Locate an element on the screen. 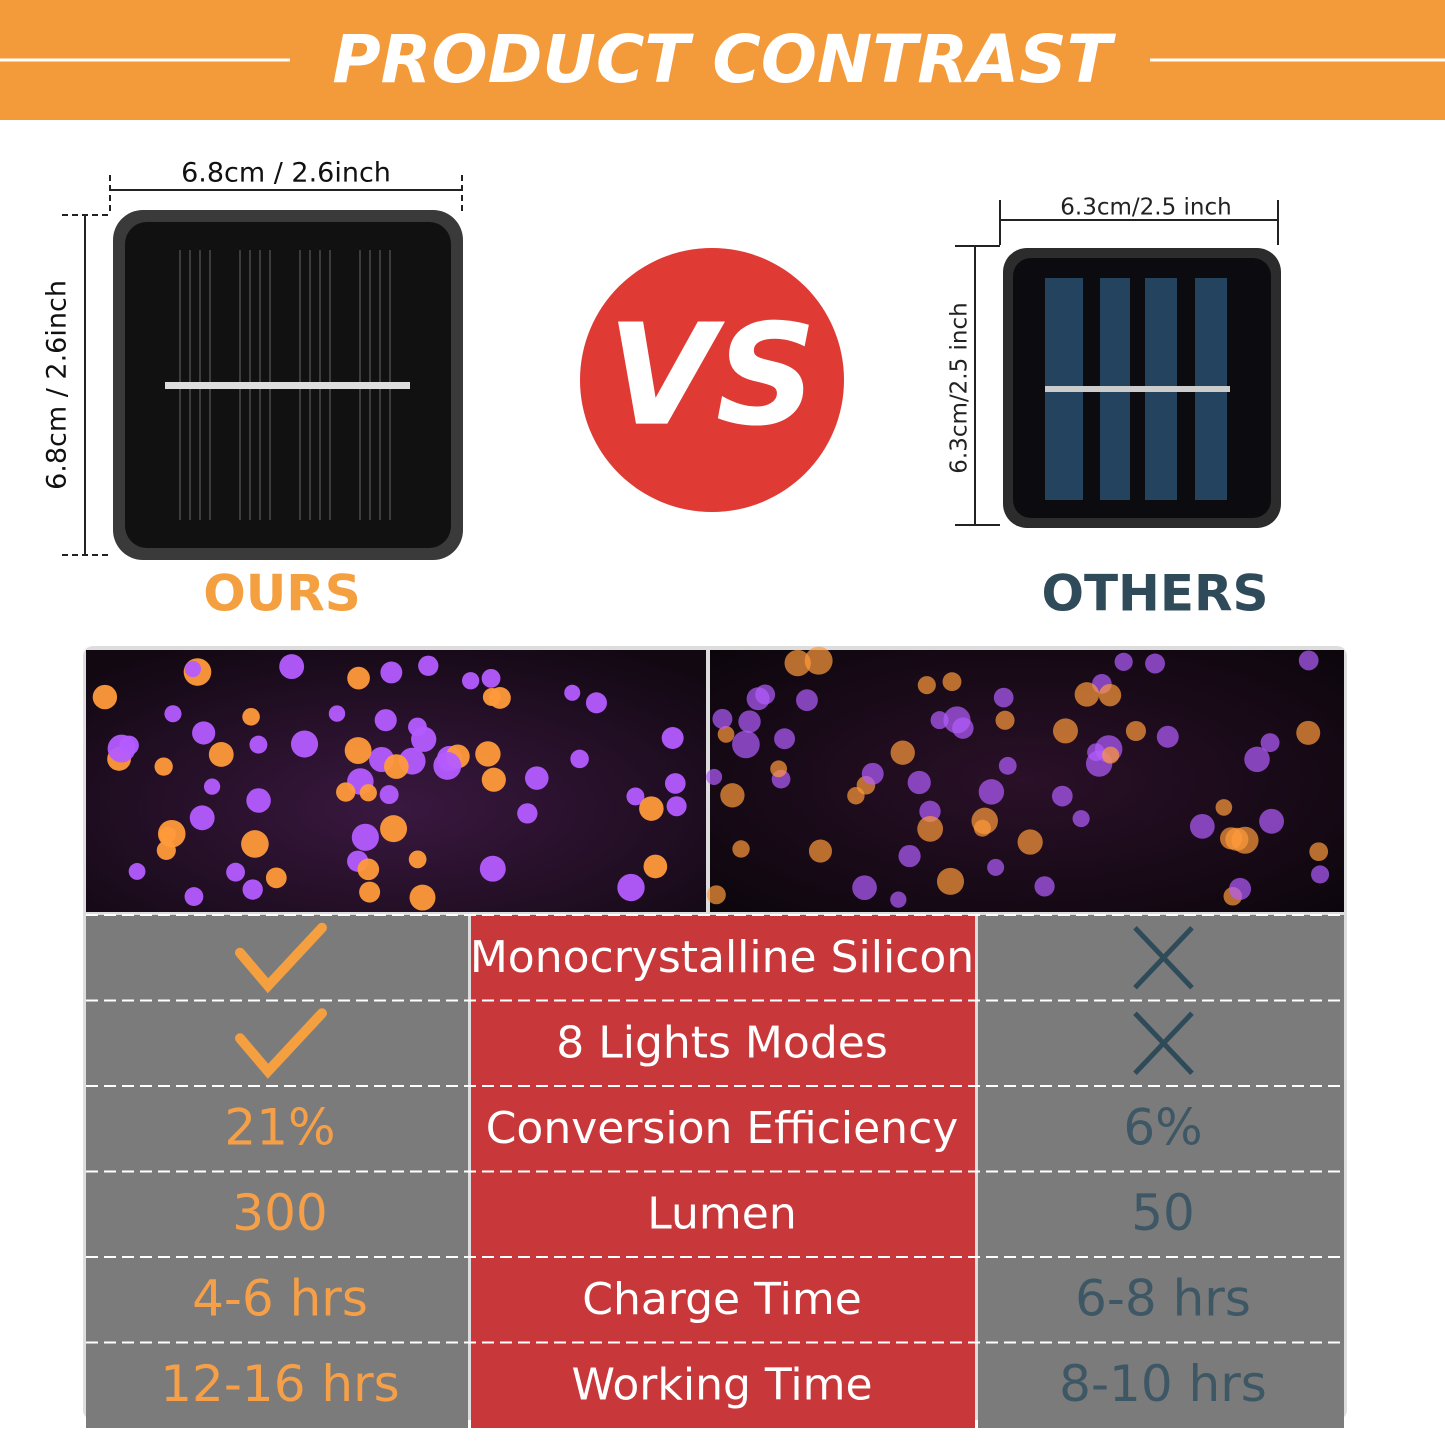 Image resolution: width=1445 pixels, height=1445 pixels. others-value: 50 is located at coordinates (1163, 1213).